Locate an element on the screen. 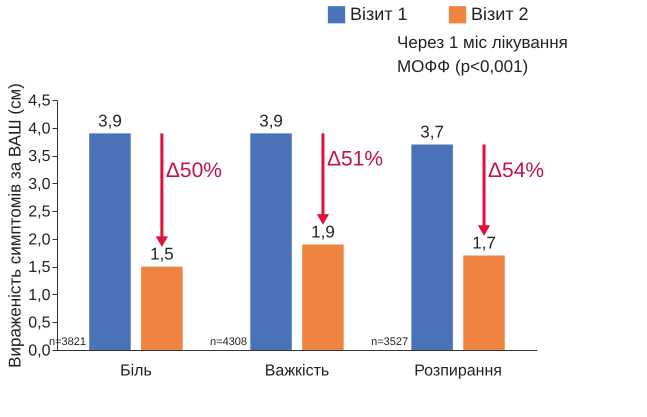 This screenshot has height=417, width=647. y-tick-label: 4,0 is located at coordinates (39, 129).